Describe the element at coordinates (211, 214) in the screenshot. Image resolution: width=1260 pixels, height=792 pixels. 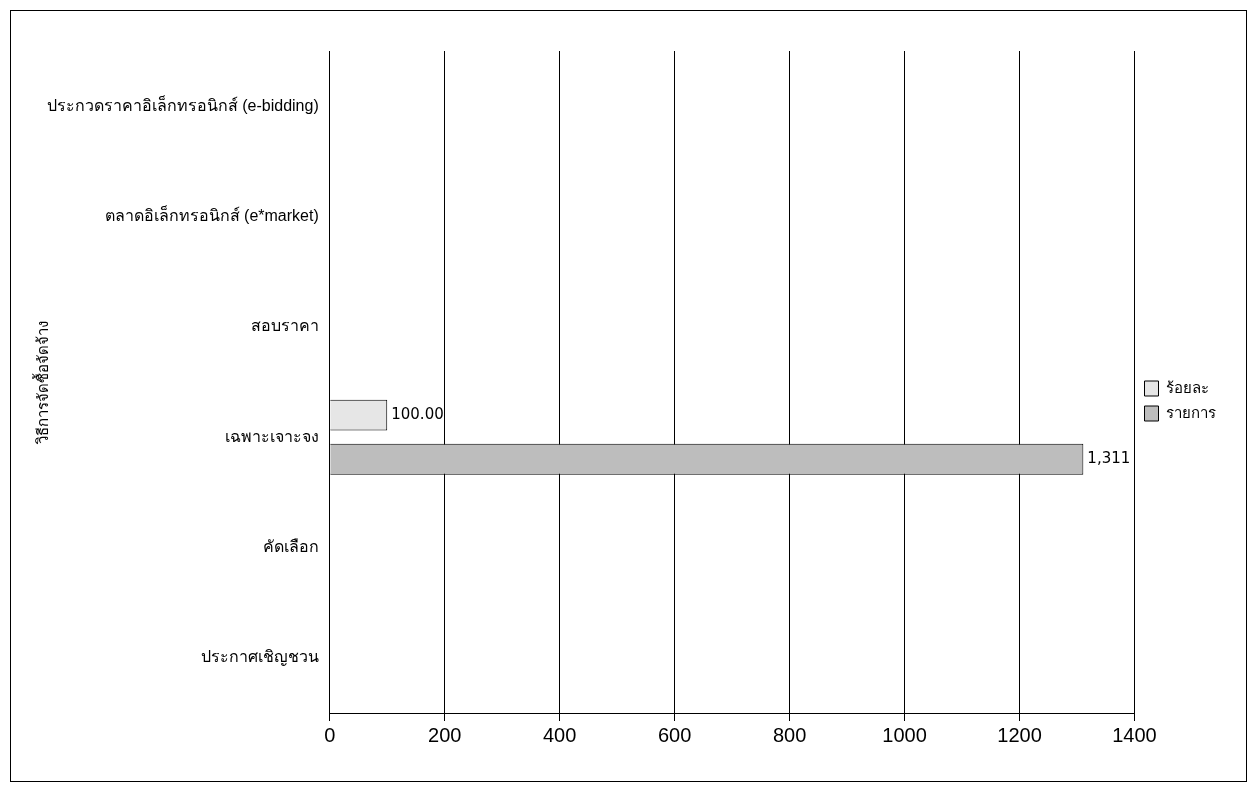
I see `y-tick-label: ตลาดอิเล็กทรอนิกส์ (e*market)` at that location.